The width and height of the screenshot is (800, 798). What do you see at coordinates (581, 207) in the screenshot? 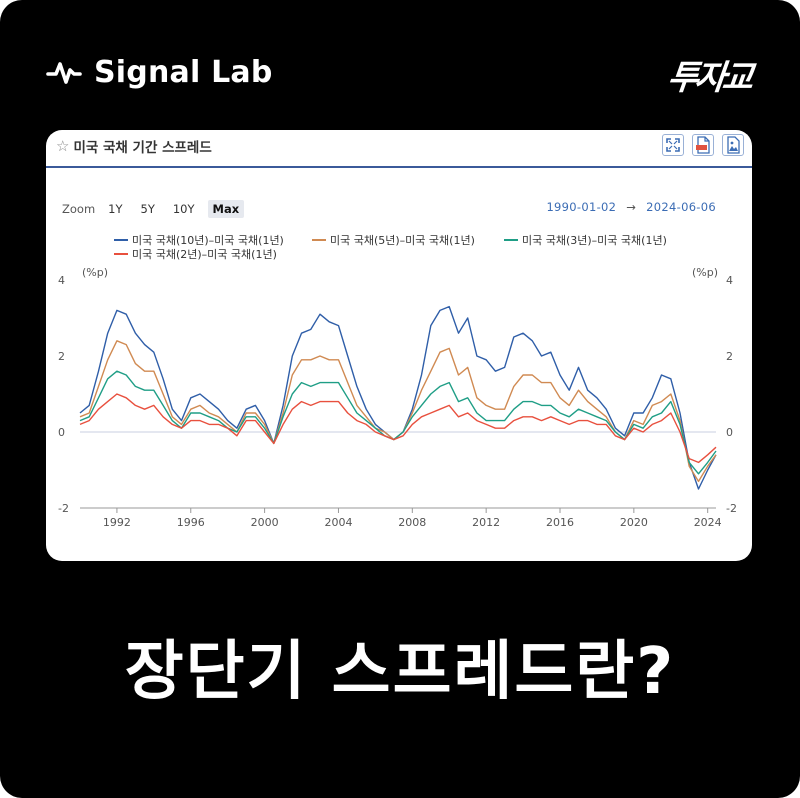
I see `range-start-input: 1990-01-02` at bounding box center [581, 207].